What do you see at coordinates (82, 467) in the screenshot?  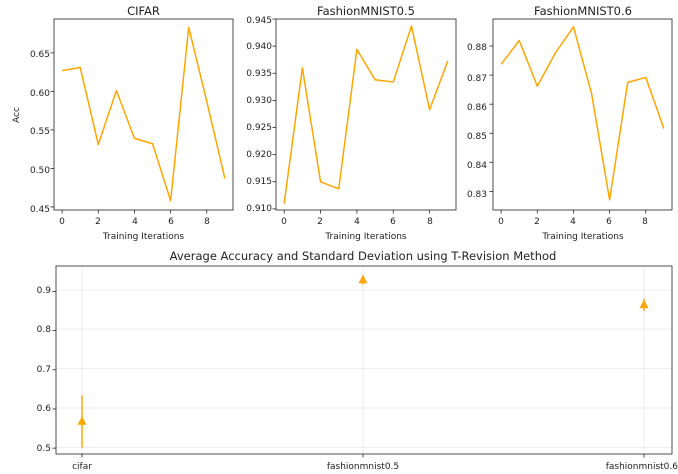 I see `x-category-label: cifar` at bounding box center [82, 467].